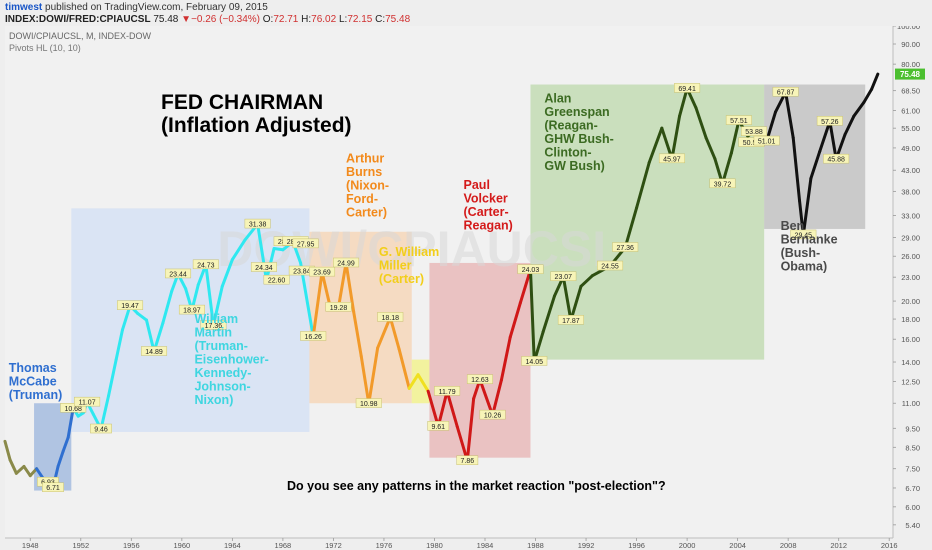 Image resolution: width=932 pixels, height=550 pixels. I want to click on pivot-label: 14.05, so click(534, 361).